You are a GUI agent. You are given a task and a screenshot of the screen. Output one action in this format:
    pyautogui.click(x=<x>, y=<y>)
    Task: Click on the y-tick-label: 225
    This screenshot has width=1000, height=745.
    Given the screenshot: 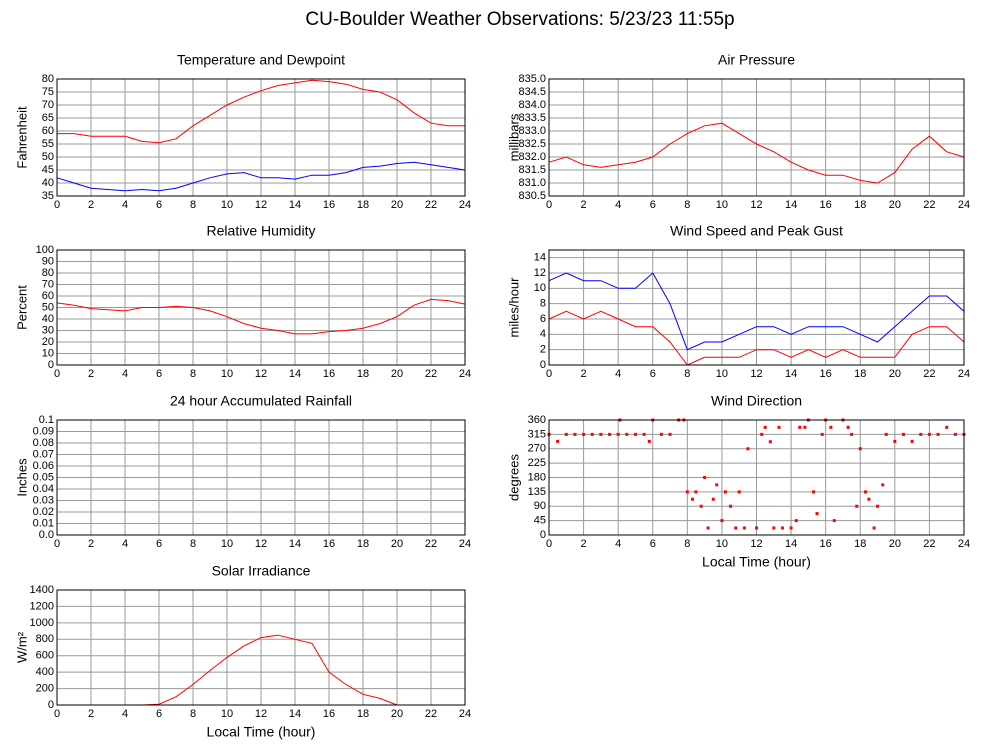 What is the action you would take?
    pyautogui.click(x=537, y=463)
    